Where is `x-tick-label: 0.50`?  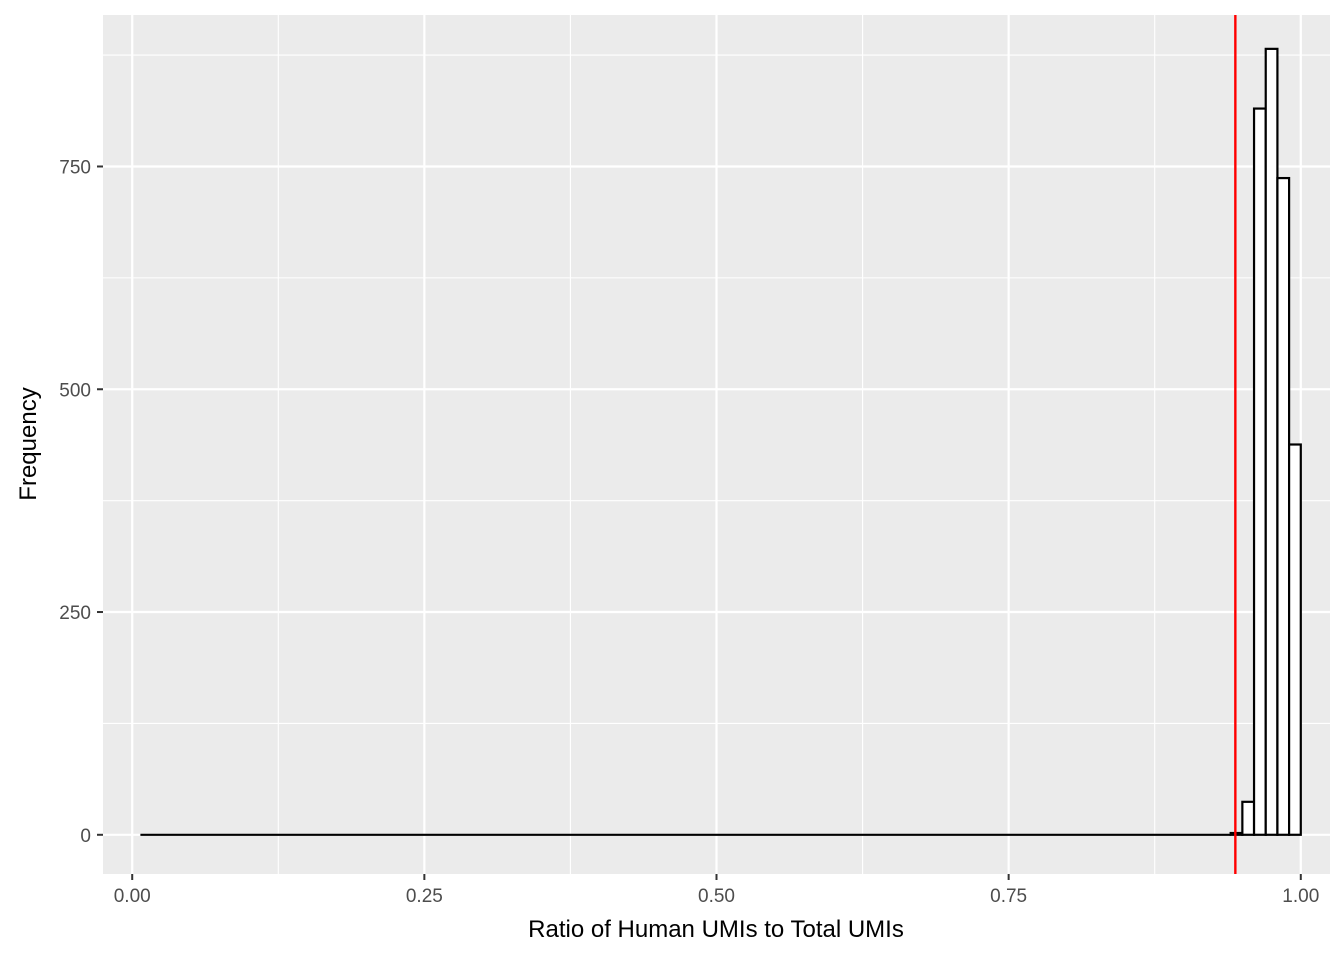
x-tick-label: 0.50 is located at coordinates (716, 896).